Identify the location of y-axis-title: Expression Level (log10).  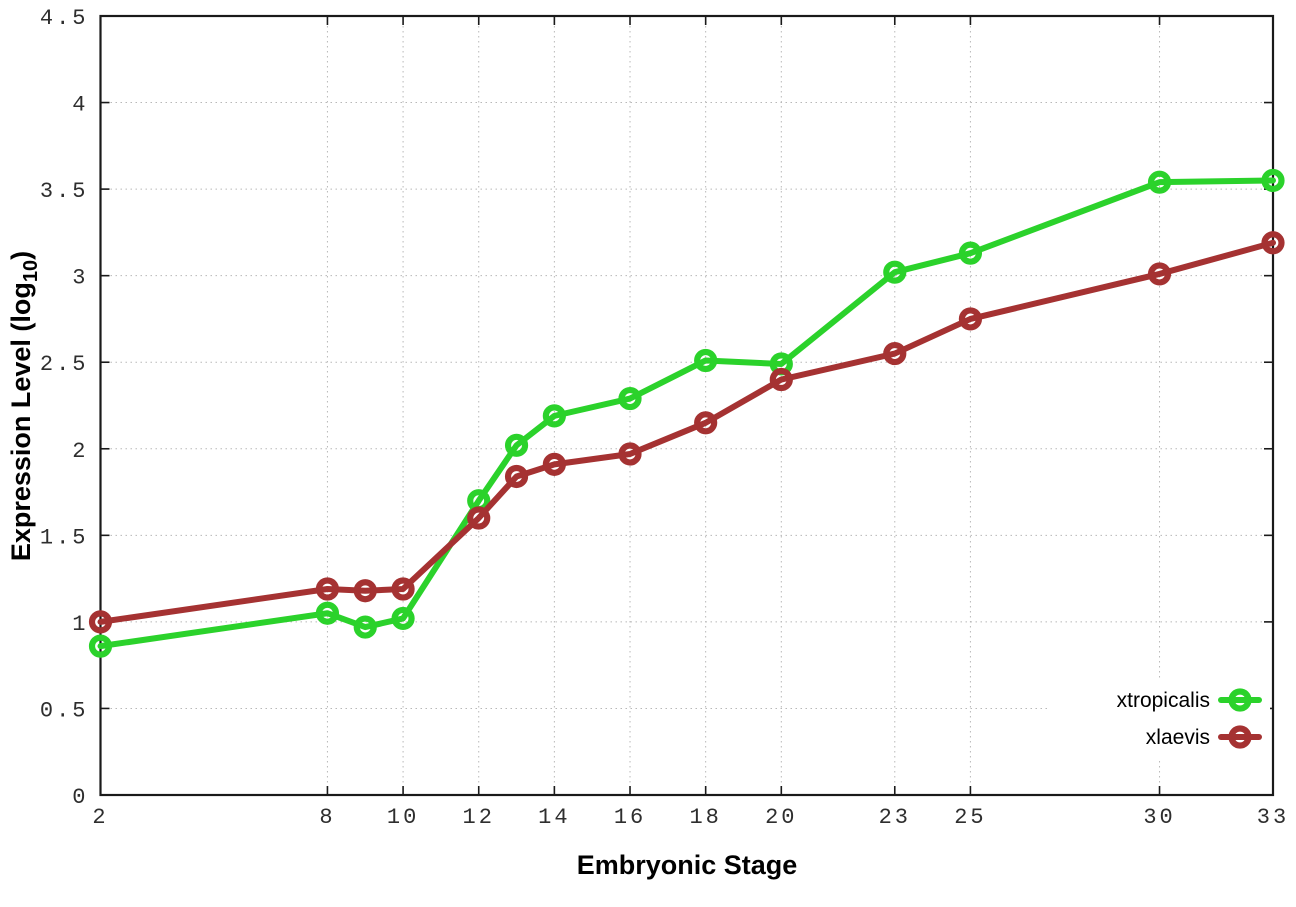
(24, 406).